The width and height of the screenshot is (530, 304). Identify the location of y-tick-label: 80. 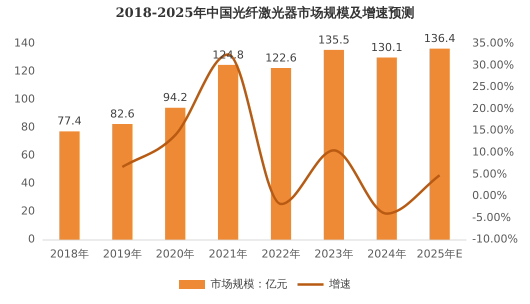
(27, 127).